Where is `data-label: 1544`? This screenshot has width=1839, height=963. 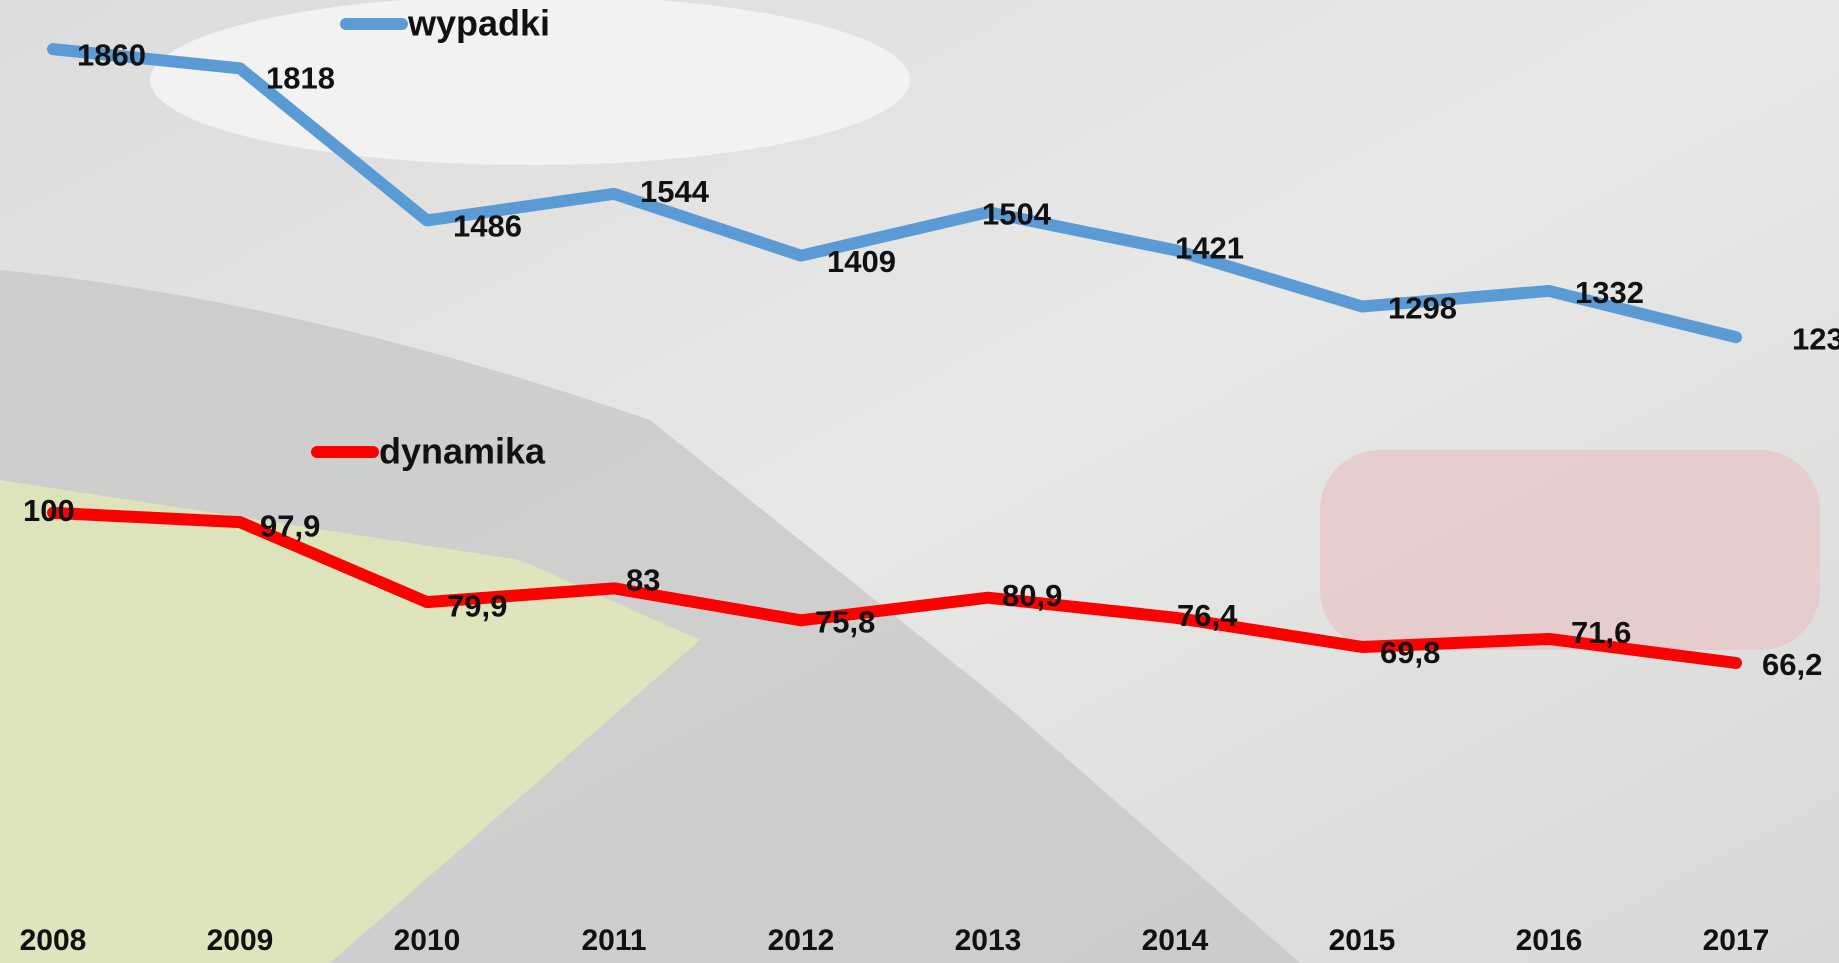
data-label: 1544 is located at coordinates (675, 191).